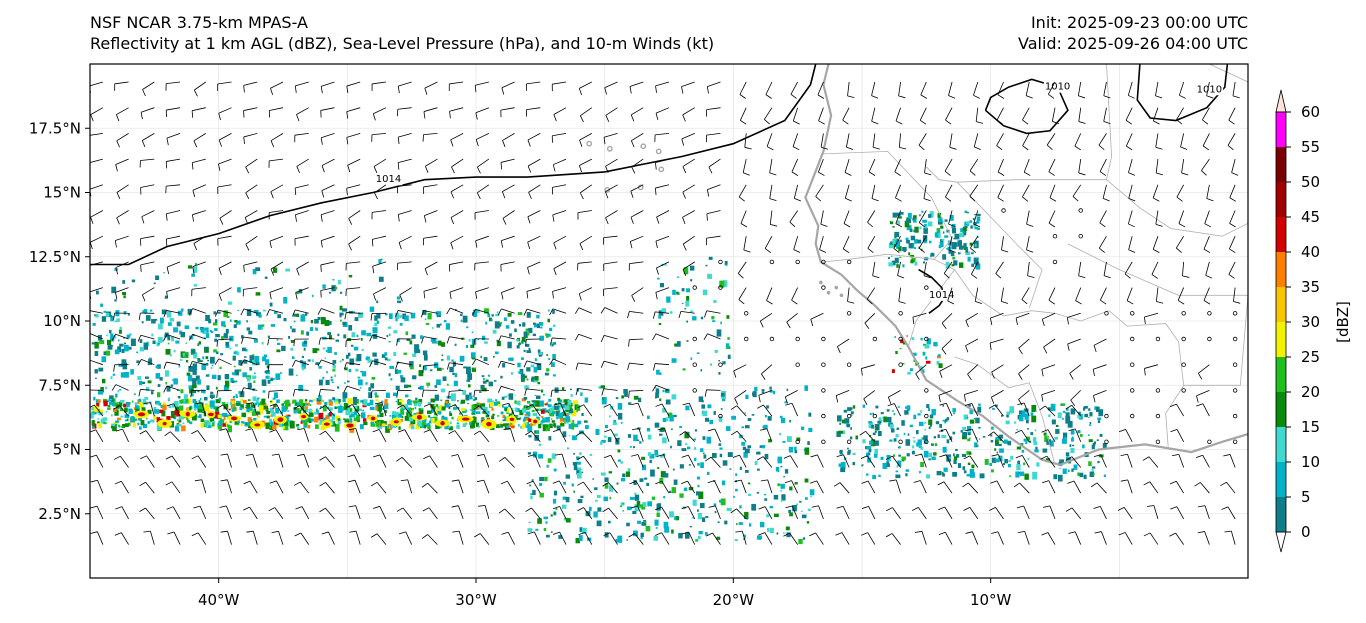 The height and width of the screenshot is (623, 1366). Describe the element at coordinates (396, 422) in the screenshot. I see `reflectivity-core` at that location.